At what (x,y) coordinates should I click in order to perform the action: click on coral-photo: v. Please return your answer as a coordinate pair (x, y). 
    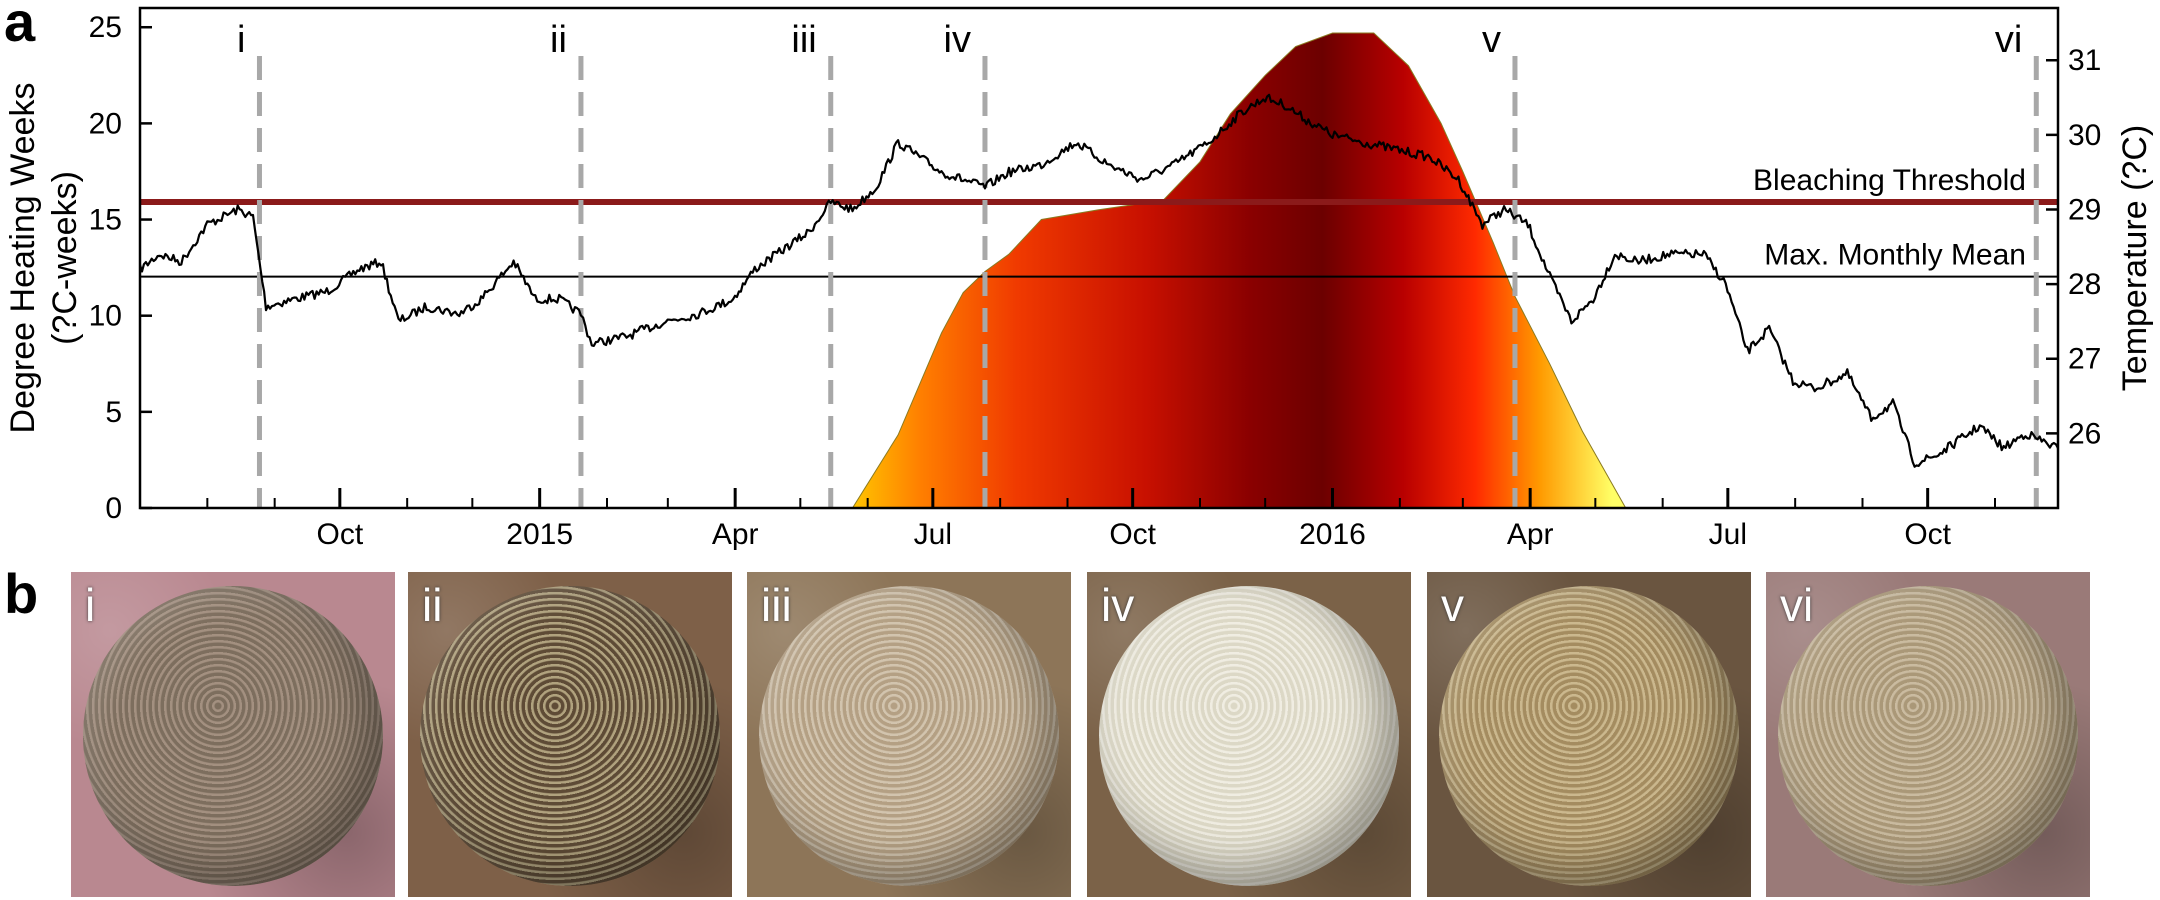
    Looking at the image, I should click on (1589, 734).